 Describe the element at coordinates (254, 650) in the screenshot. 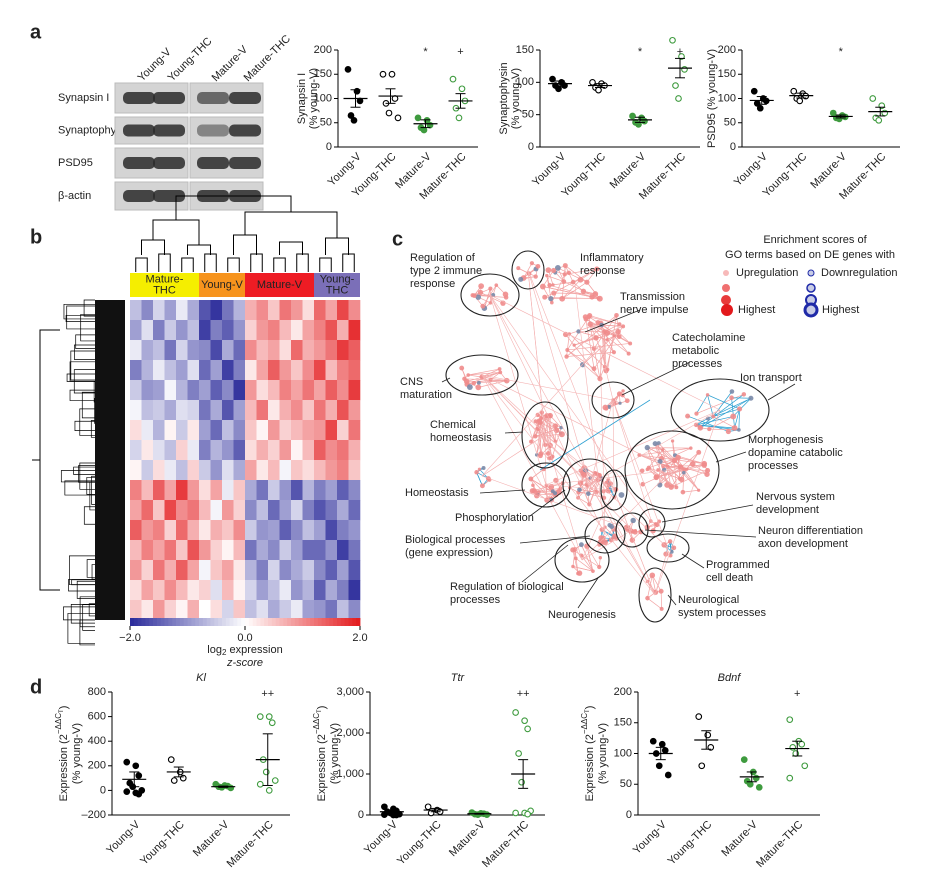

I see `label-part: expression` at that location.